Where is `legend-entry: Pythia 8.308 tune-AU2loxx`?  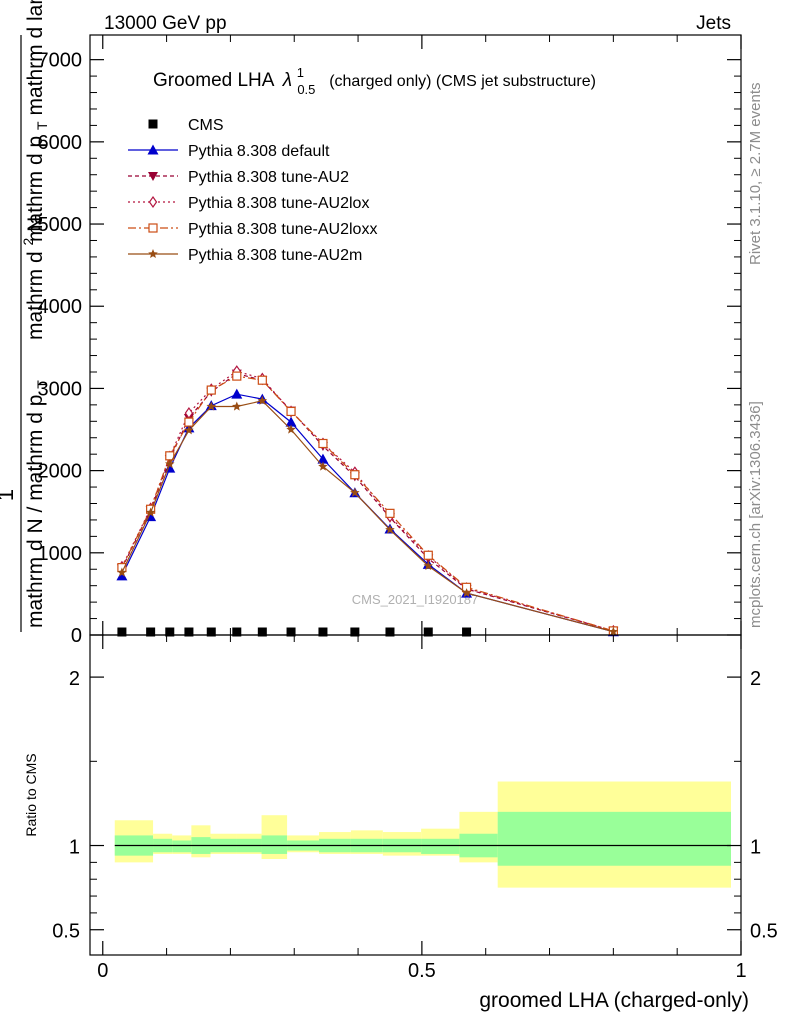 legend-entry: Pythia 8.308 tune-AU2loxx is located at coordinates (252, 229).